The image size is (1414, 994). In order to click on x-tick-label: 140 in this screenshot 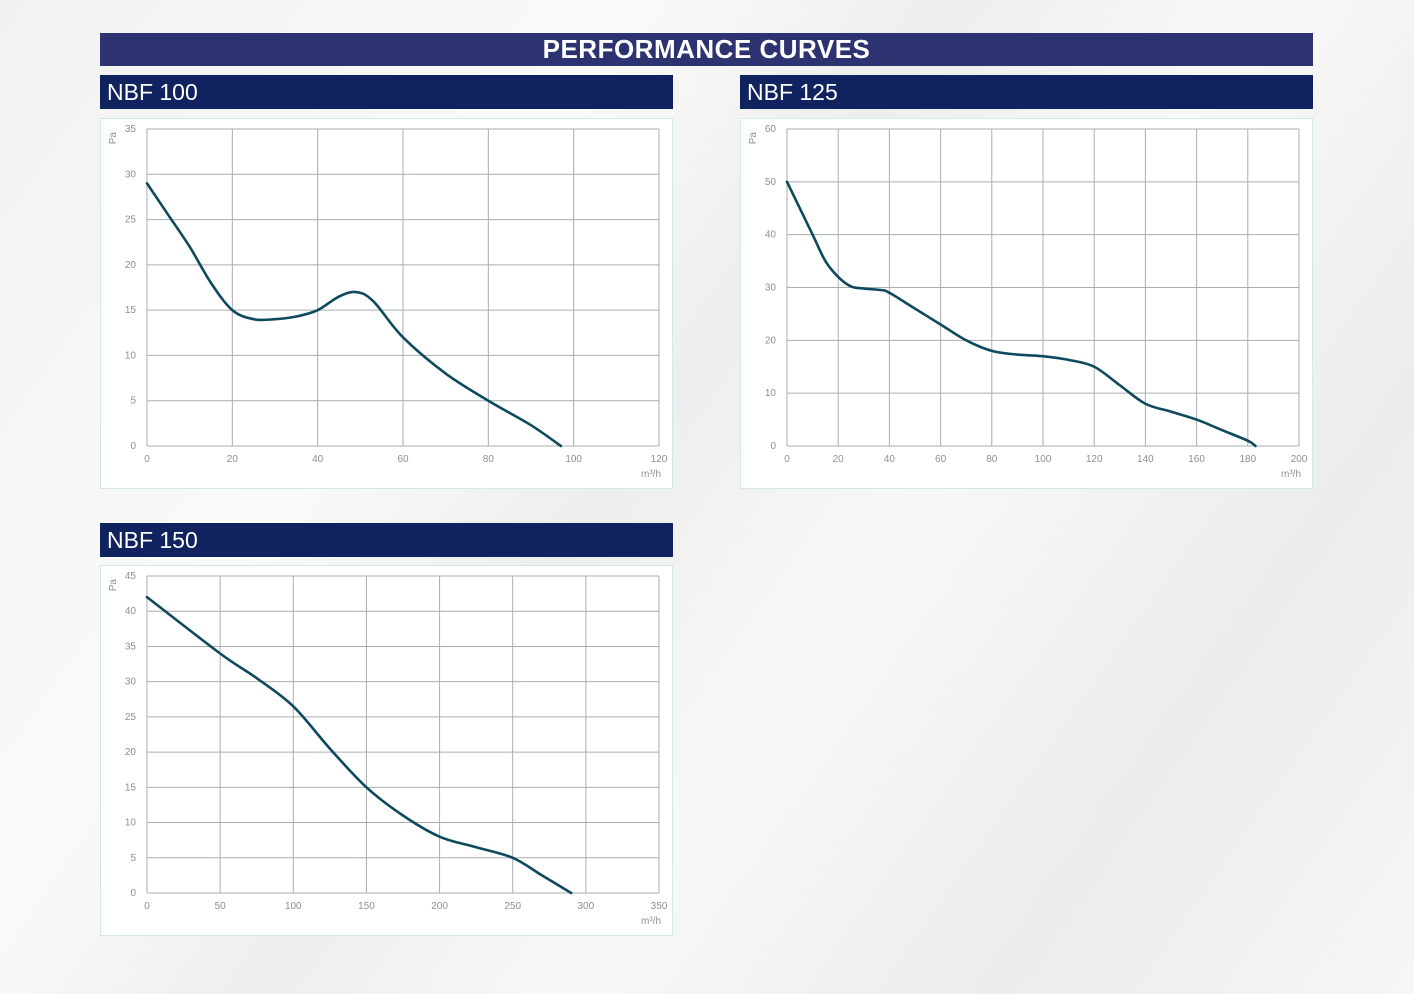, I will do `click(1145, 459)`.